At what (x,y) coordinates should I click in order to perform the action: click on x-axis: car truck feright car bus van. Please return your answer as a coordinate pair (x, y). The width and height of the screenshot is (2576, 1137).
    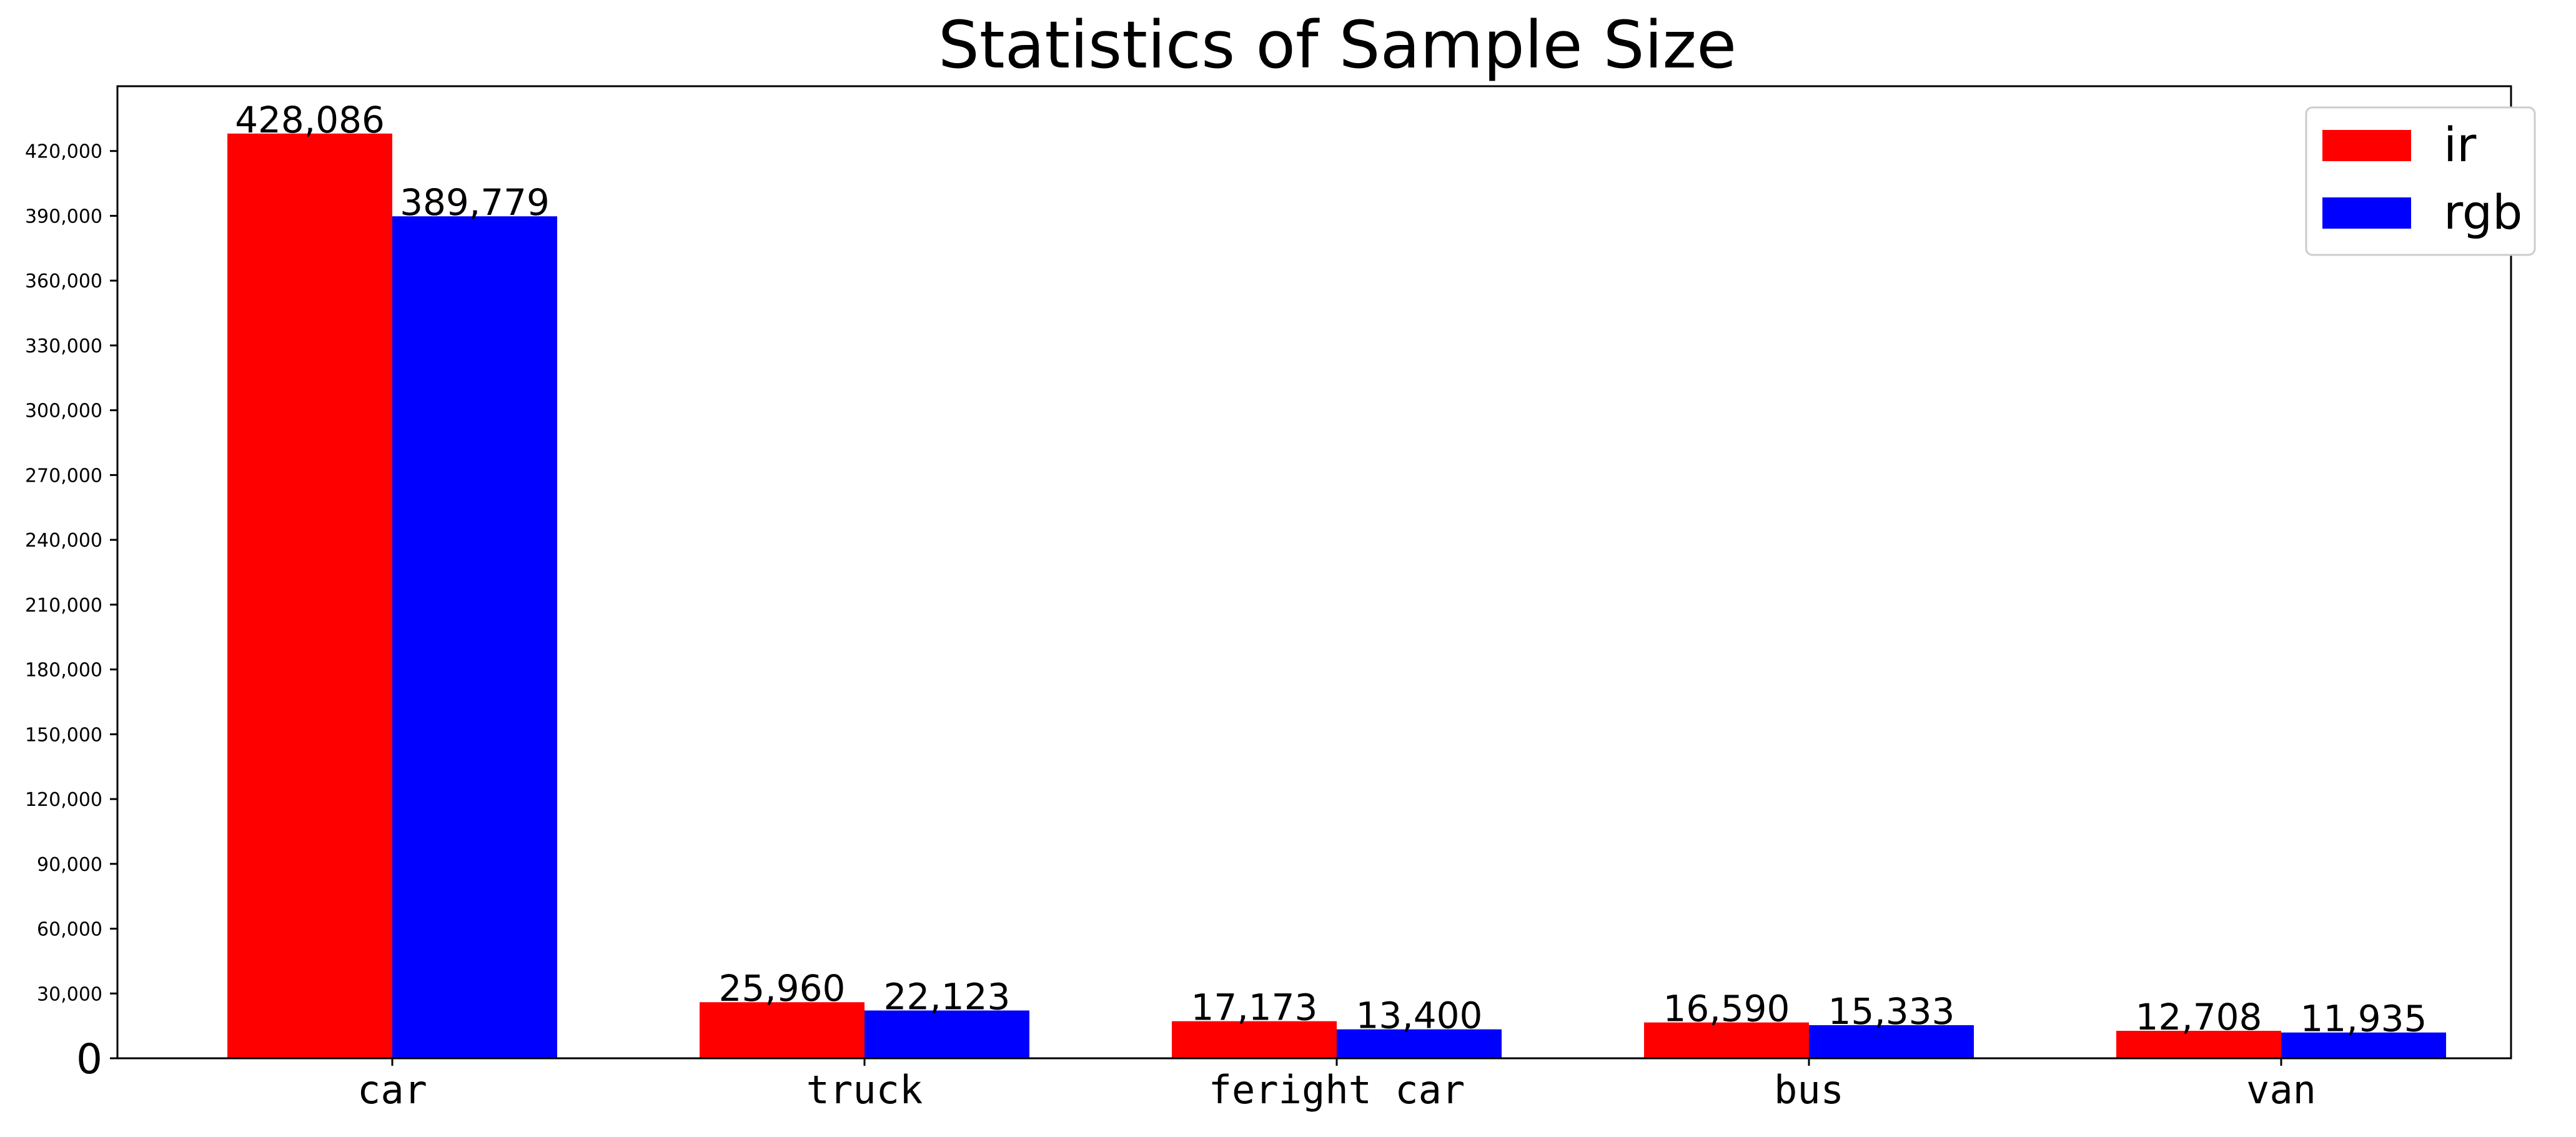
    Looking at the image, I should click on (1336, 1085).